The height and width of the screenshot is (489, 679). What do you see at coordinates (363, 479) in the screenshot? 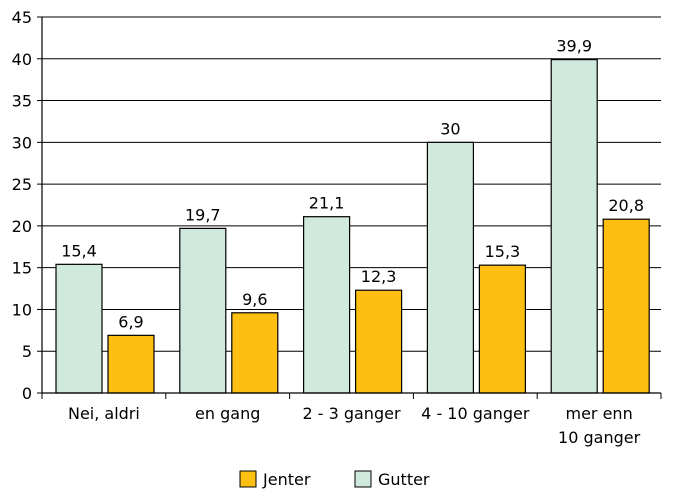
I see `legend-swatch-gutter` at bounding box center [363, 479].